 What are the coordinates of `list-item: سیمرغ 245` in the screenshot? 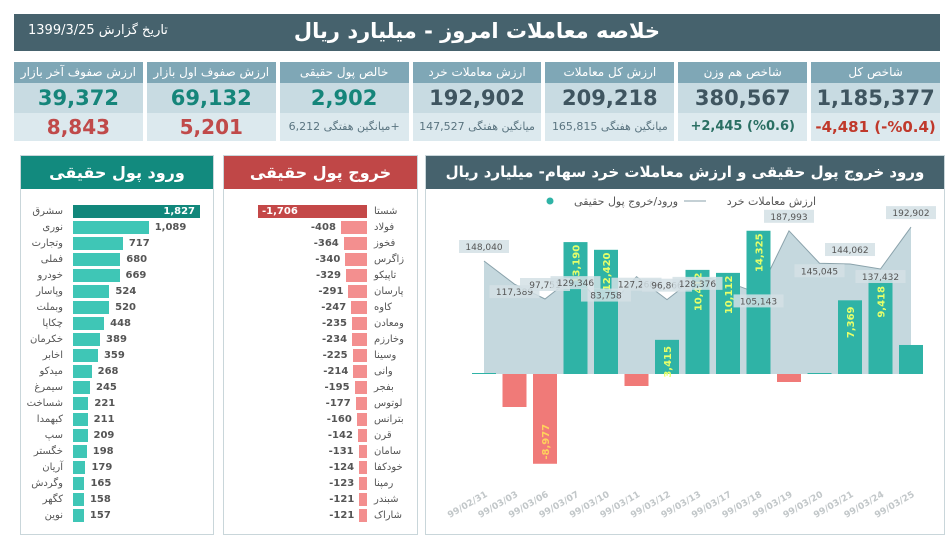 It's located at (117, 387).